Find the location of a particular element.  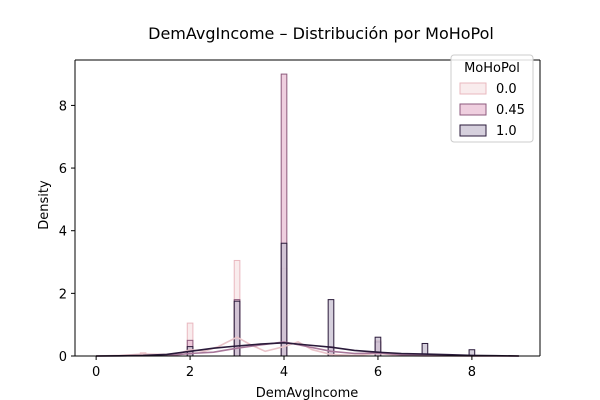

y-tick-label-0: 0 is located at coordinates (63, 357).